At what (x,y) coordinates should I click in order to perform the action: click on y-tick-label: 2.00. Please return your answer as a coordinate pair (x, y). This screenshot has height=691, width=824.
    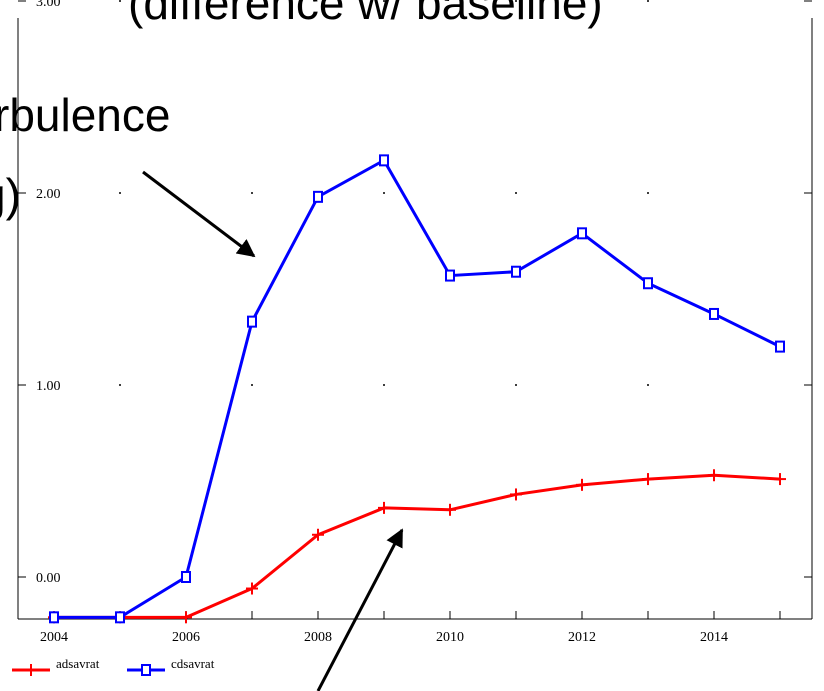
    Looking at the image, I should click on (48, 194).